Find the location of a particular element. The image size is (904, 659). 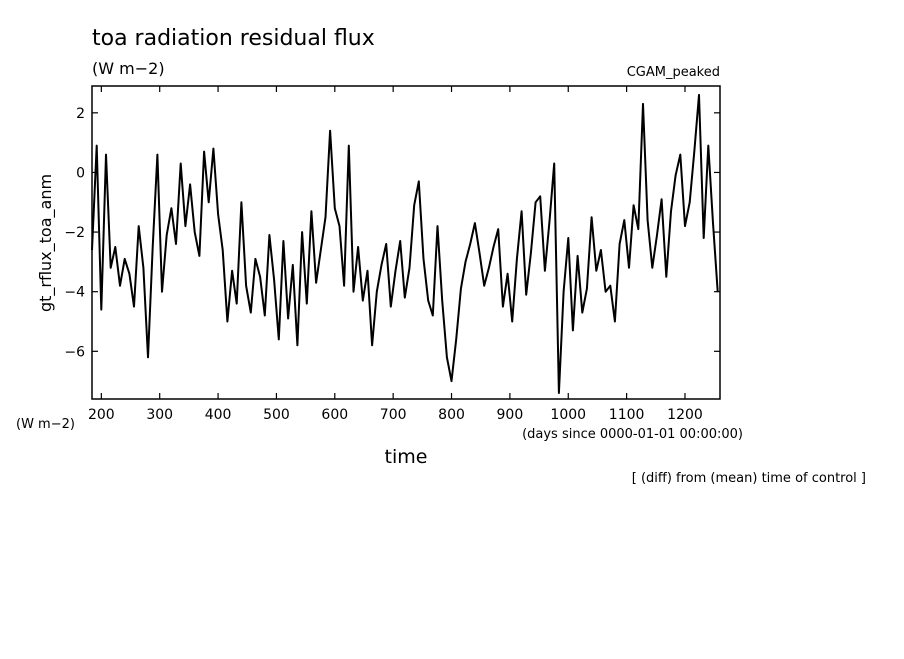

x-tick-label: 600 is located at coordinates (334, 415).